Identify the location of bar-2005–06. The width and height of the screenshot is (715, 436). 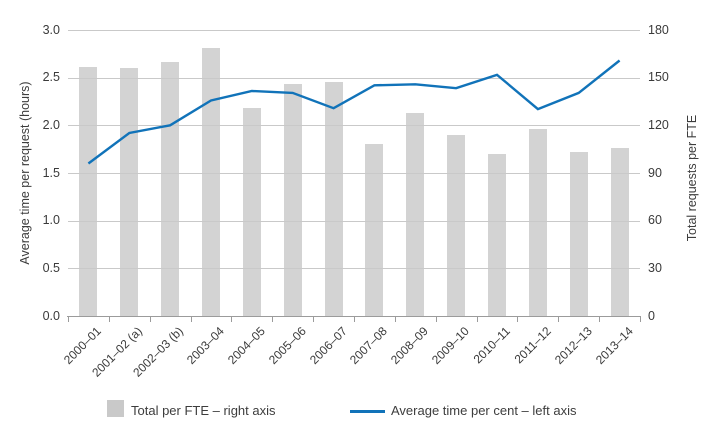
(292, 200).